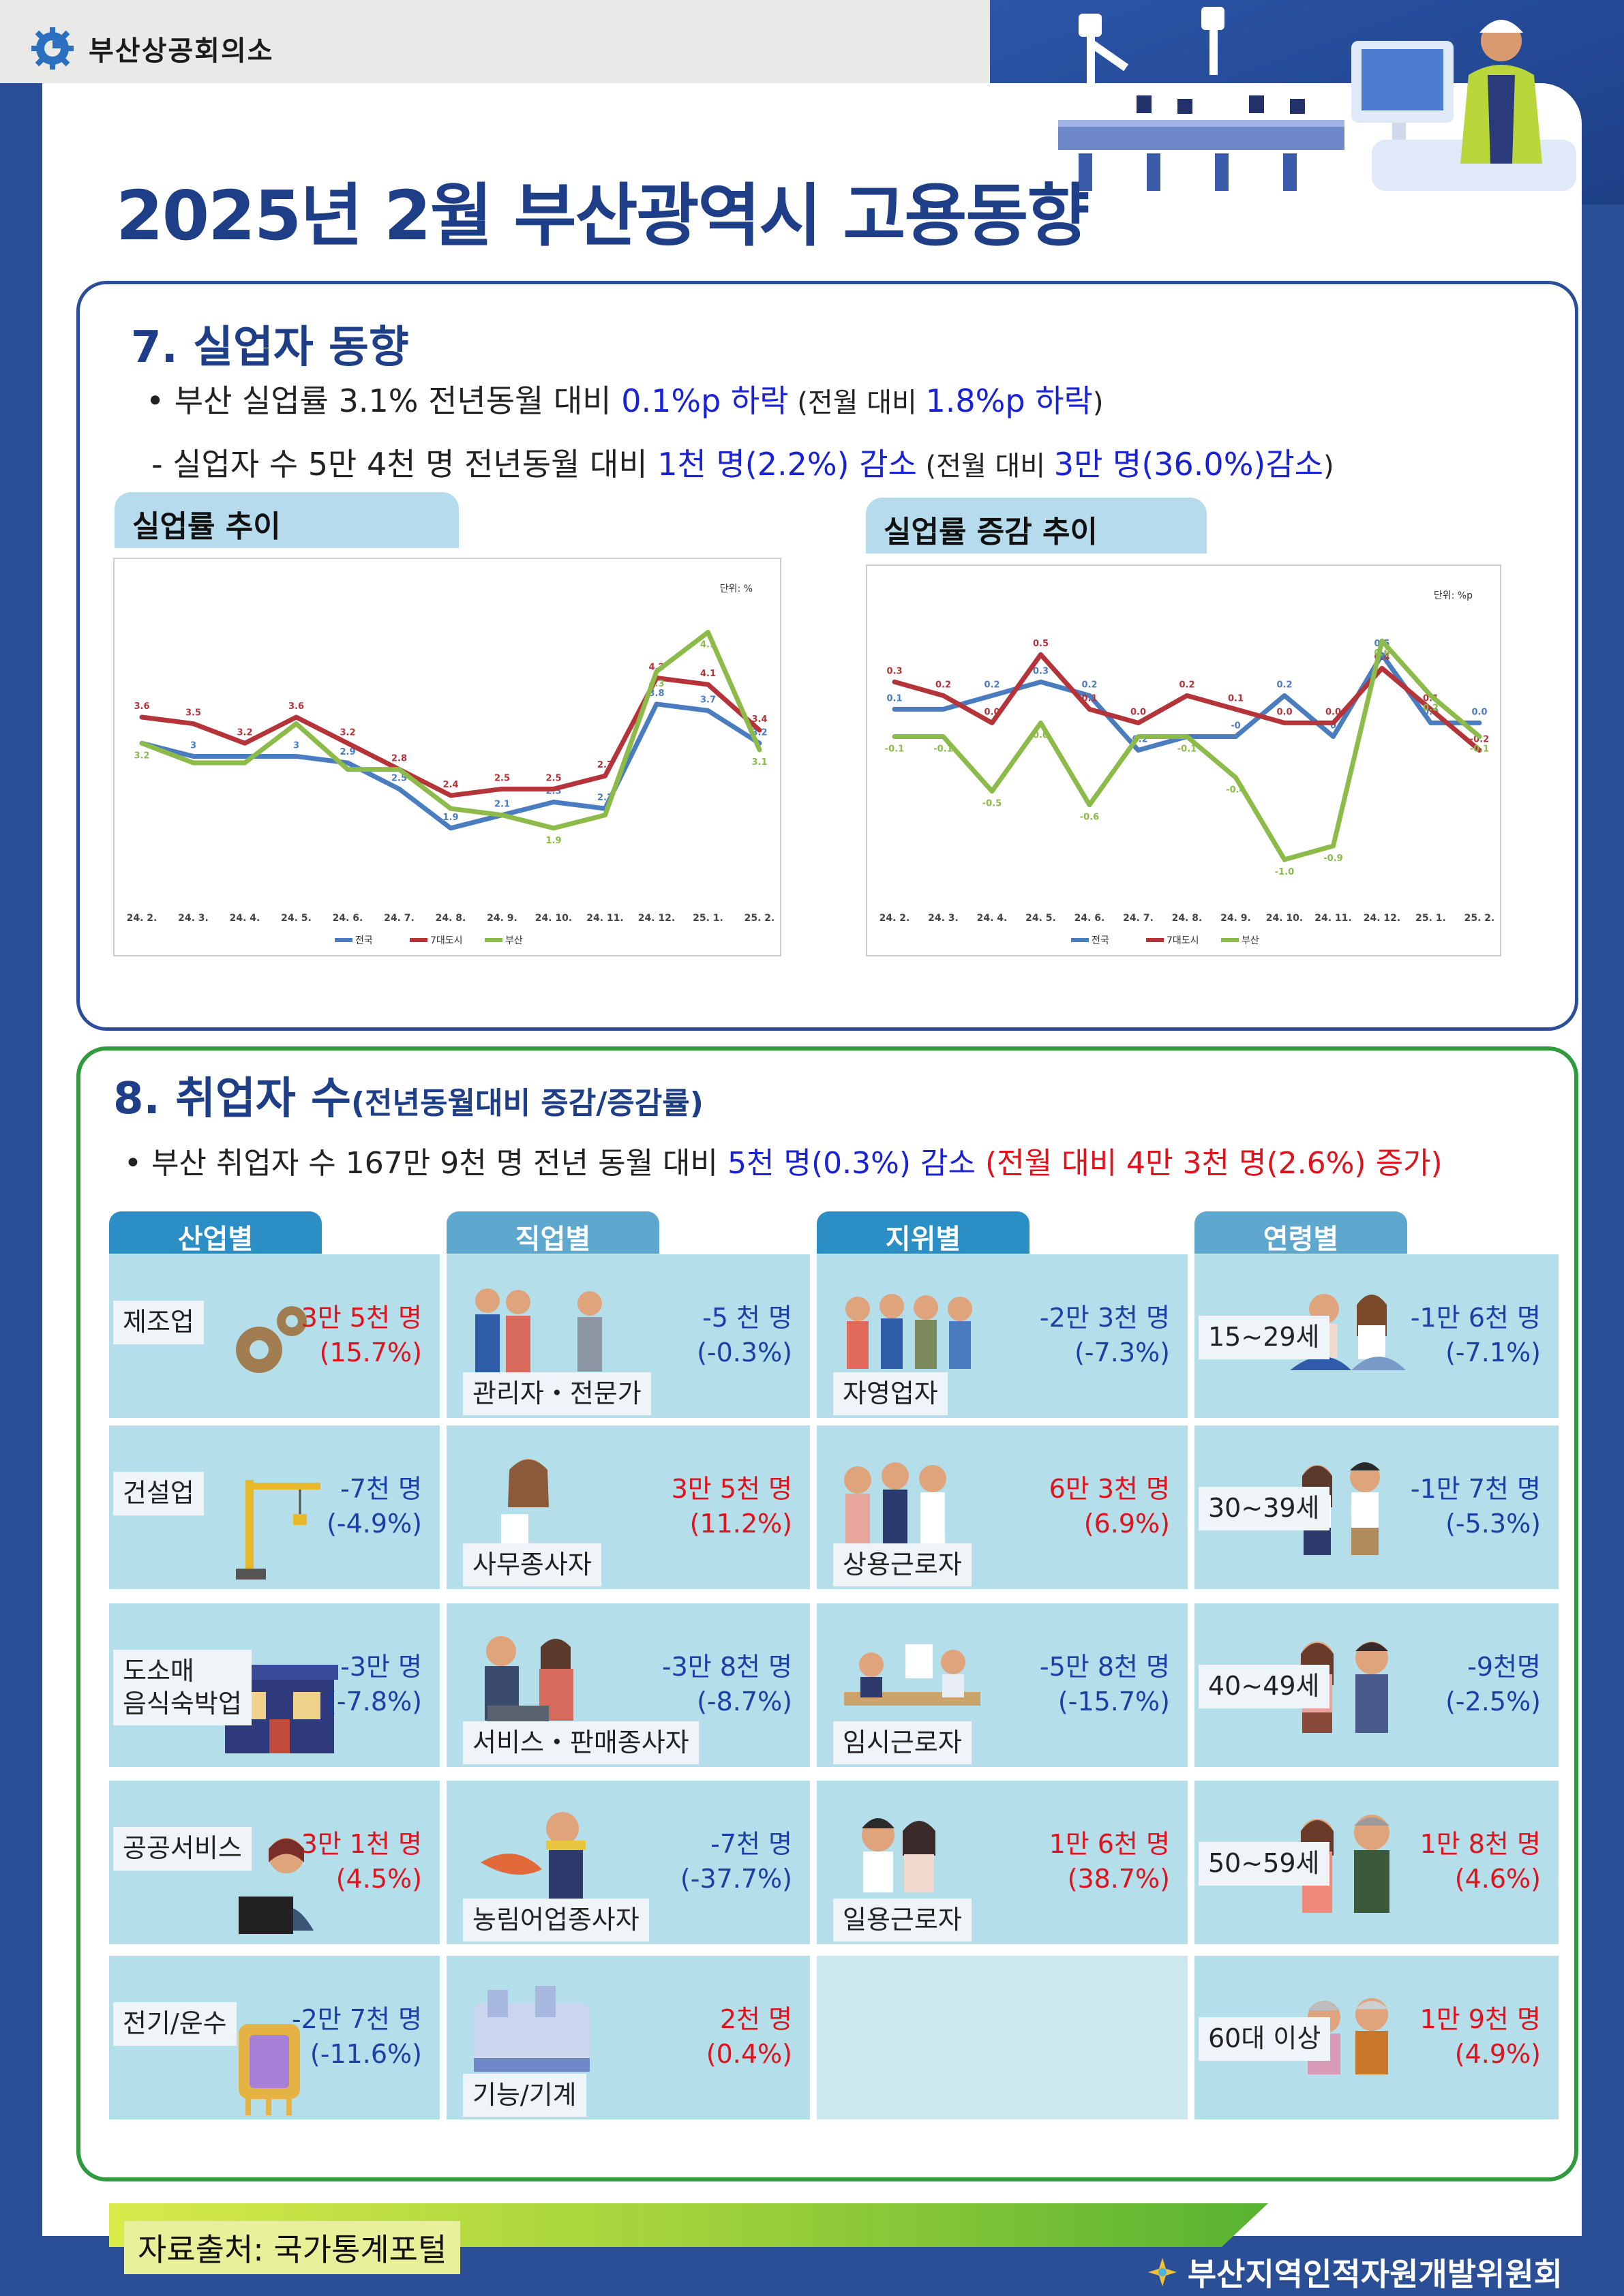  What do you see at coordinates (193, 918) in the screenshot?
I see `x-tick-label: 24. 3.` at bounding box center [193, 918].